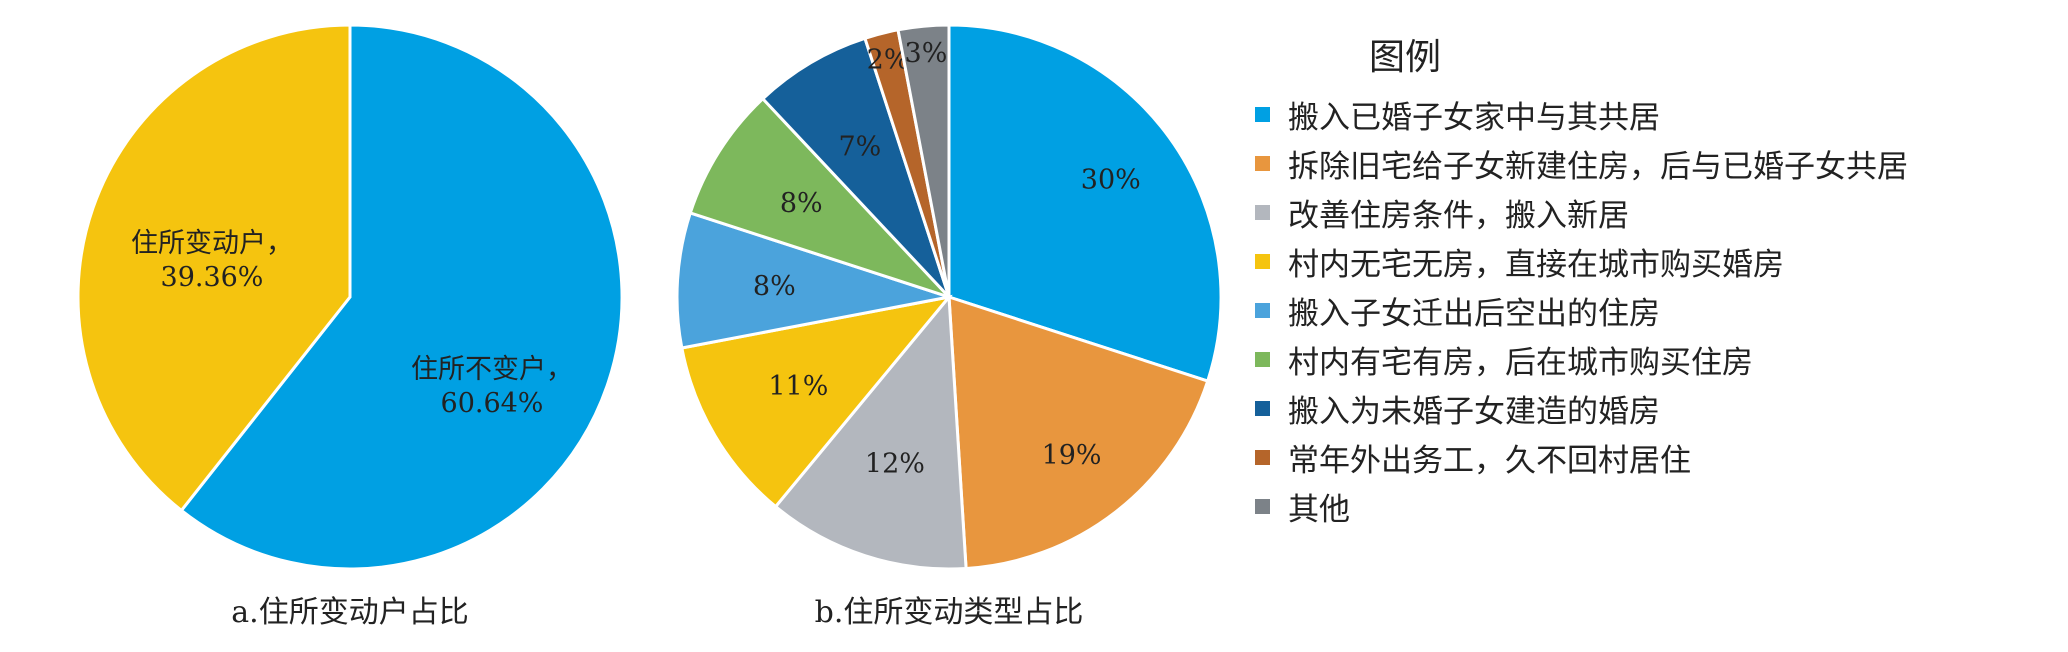 This screenshot has width=2068, height=652. I want to click on legend-label: 搬入已婚子女家中与其共居, so click(1474, 118).